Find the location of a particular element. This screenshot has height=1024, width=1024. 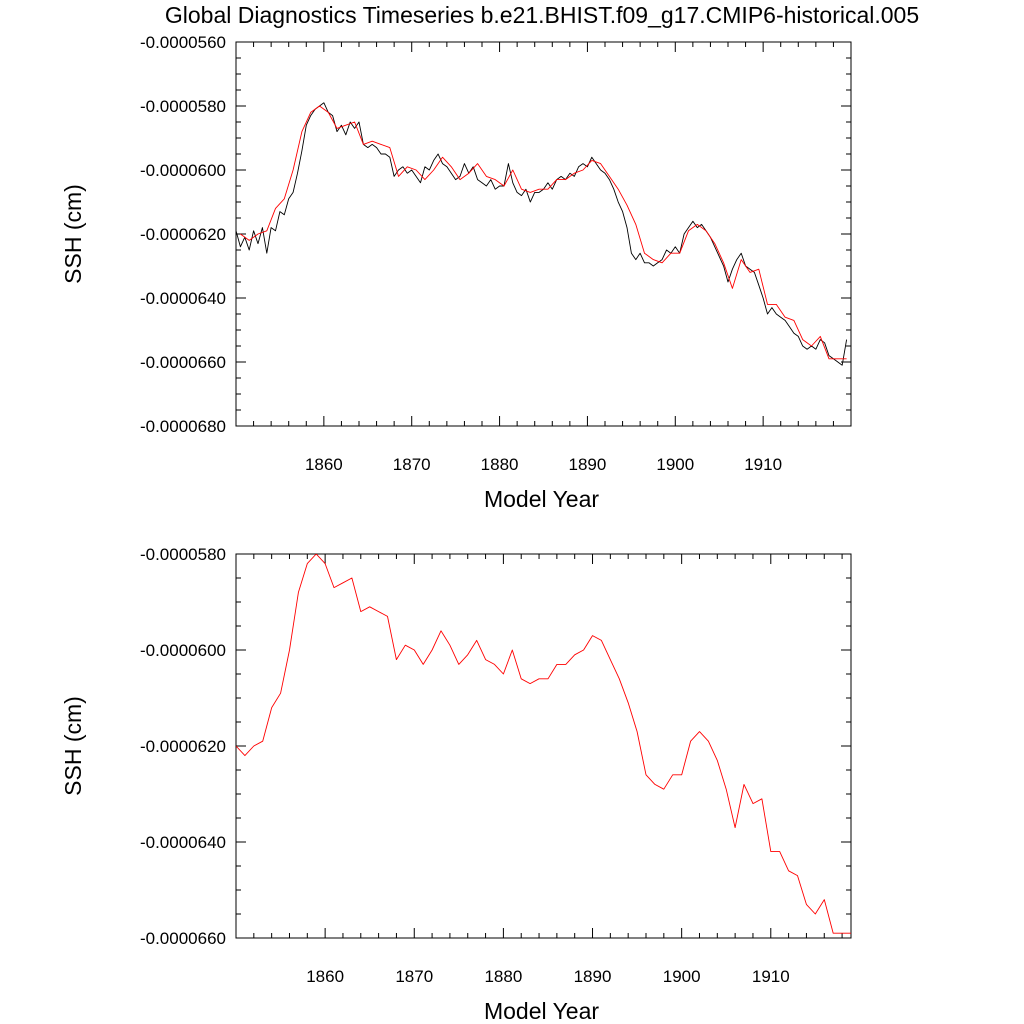

y-tick-label: -0.0000680 is located at coordinates (183, 426).